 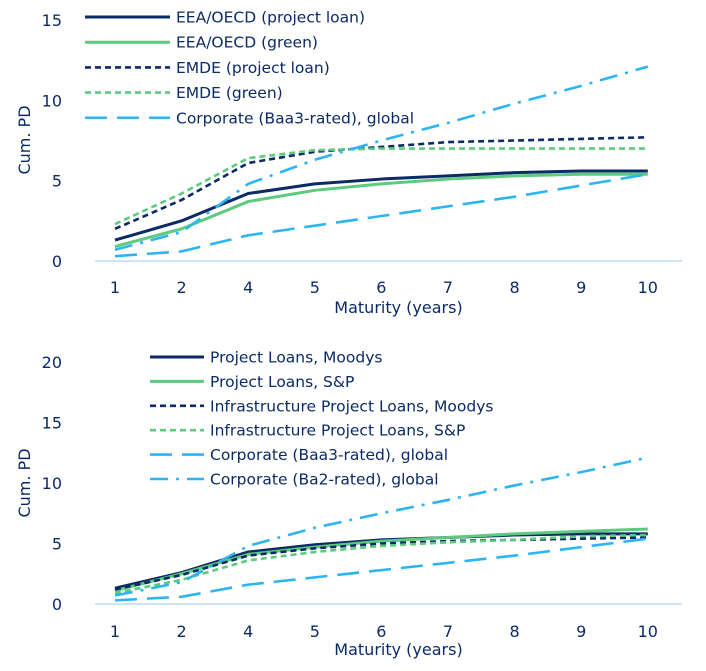 I want to click on legend-label: EEA/OECD (project loan), so click(x=270, y=18).